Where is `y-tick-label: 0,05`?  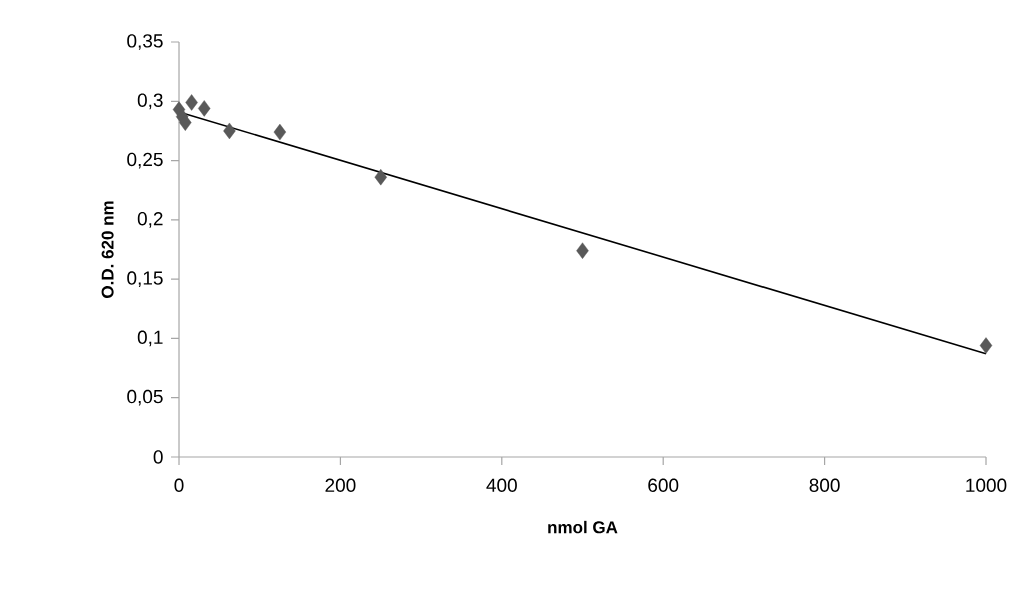 y-tick-label: 0,05 is located at coordinates (145, 397).